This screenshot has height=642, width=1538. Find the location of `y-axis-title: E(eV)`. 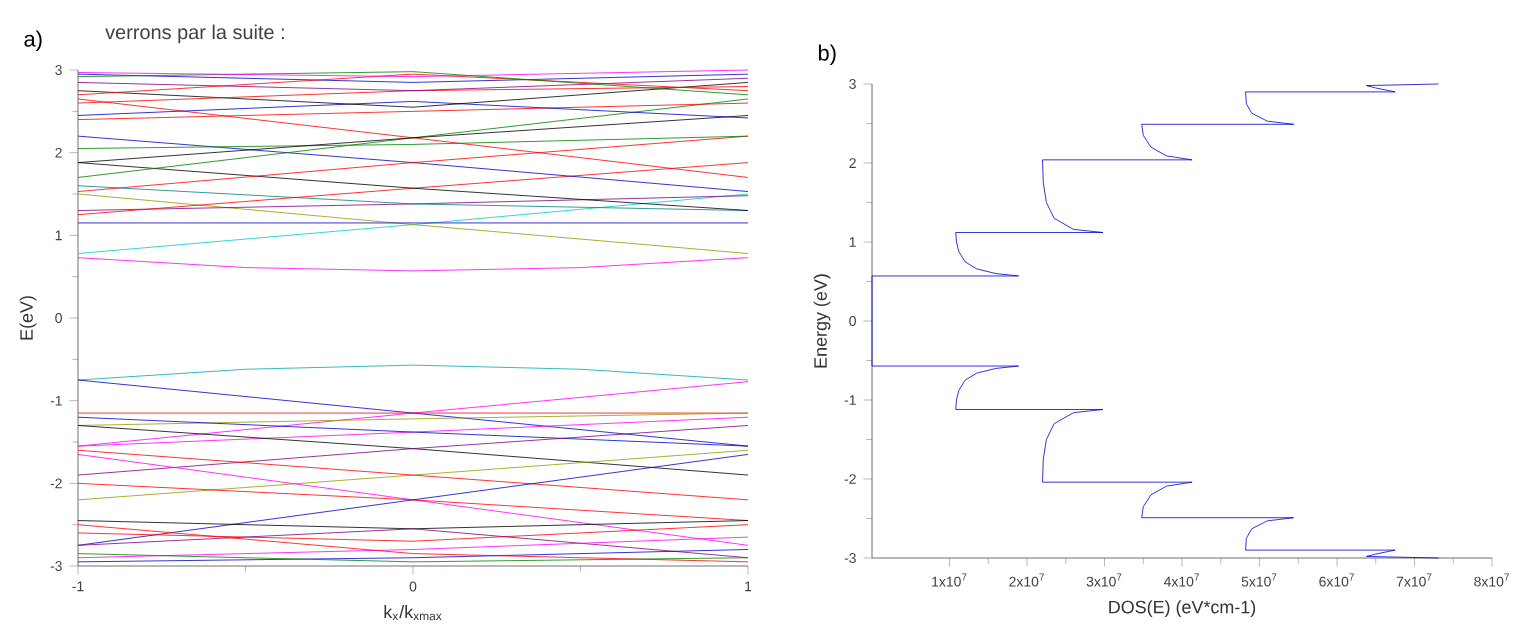

y-axis-title: E(eV) is located at coordinates (28, 318).